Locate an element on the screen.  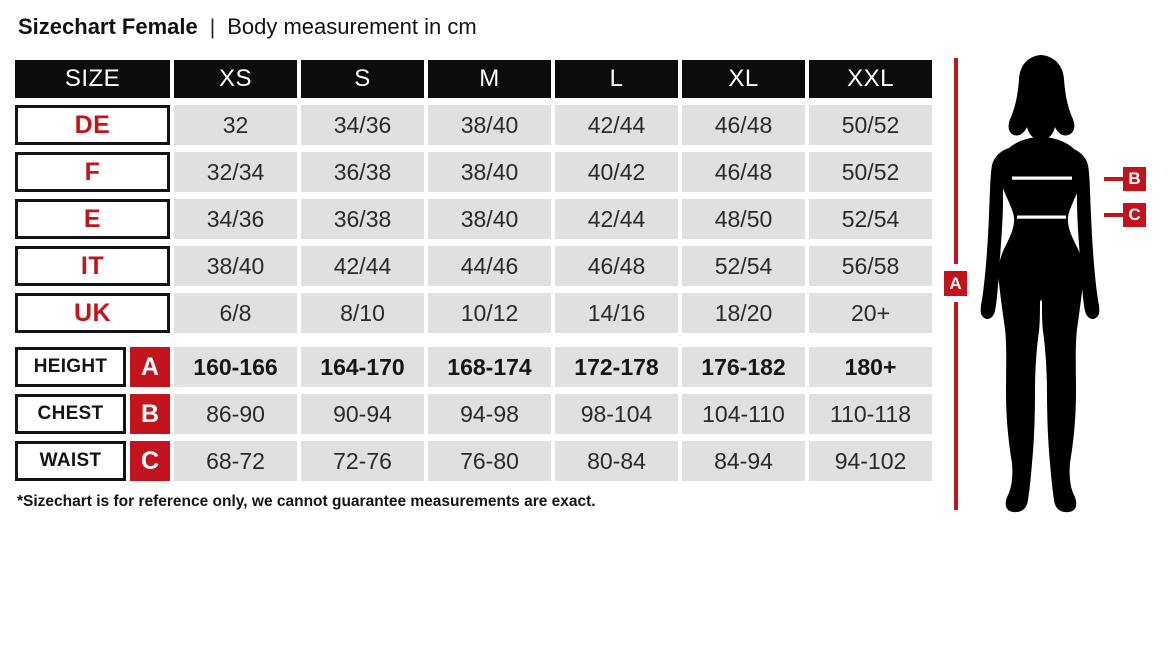
row-label-f: F is located at coordinates (92, 172).